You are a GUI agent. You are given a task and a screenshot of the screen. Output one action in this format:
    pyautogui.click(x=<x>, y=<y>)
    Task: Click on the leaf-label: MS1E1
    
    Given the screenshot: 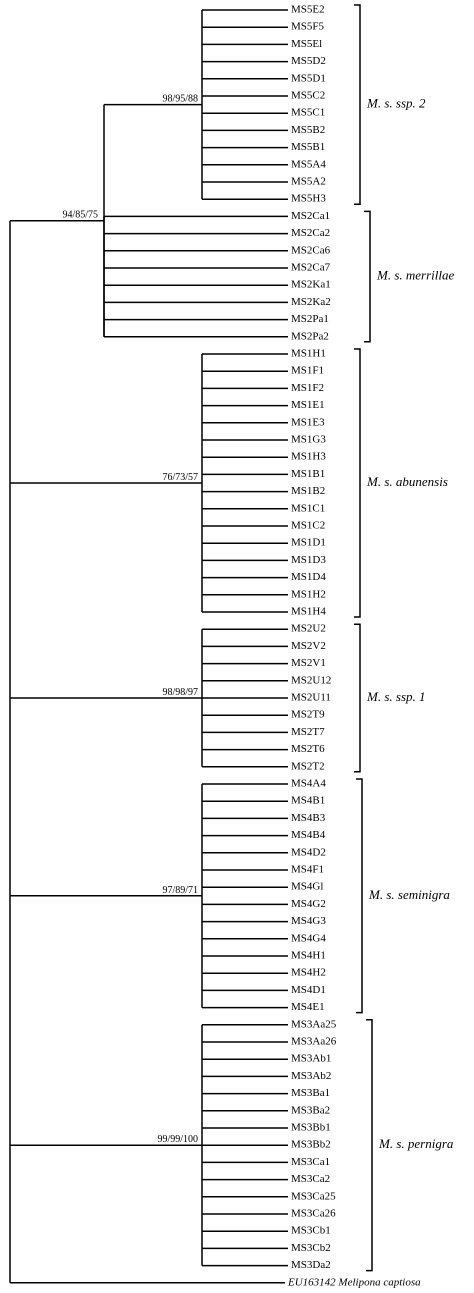 What is the action you would take?
    pyautogui.click(x=308, y=405)
    